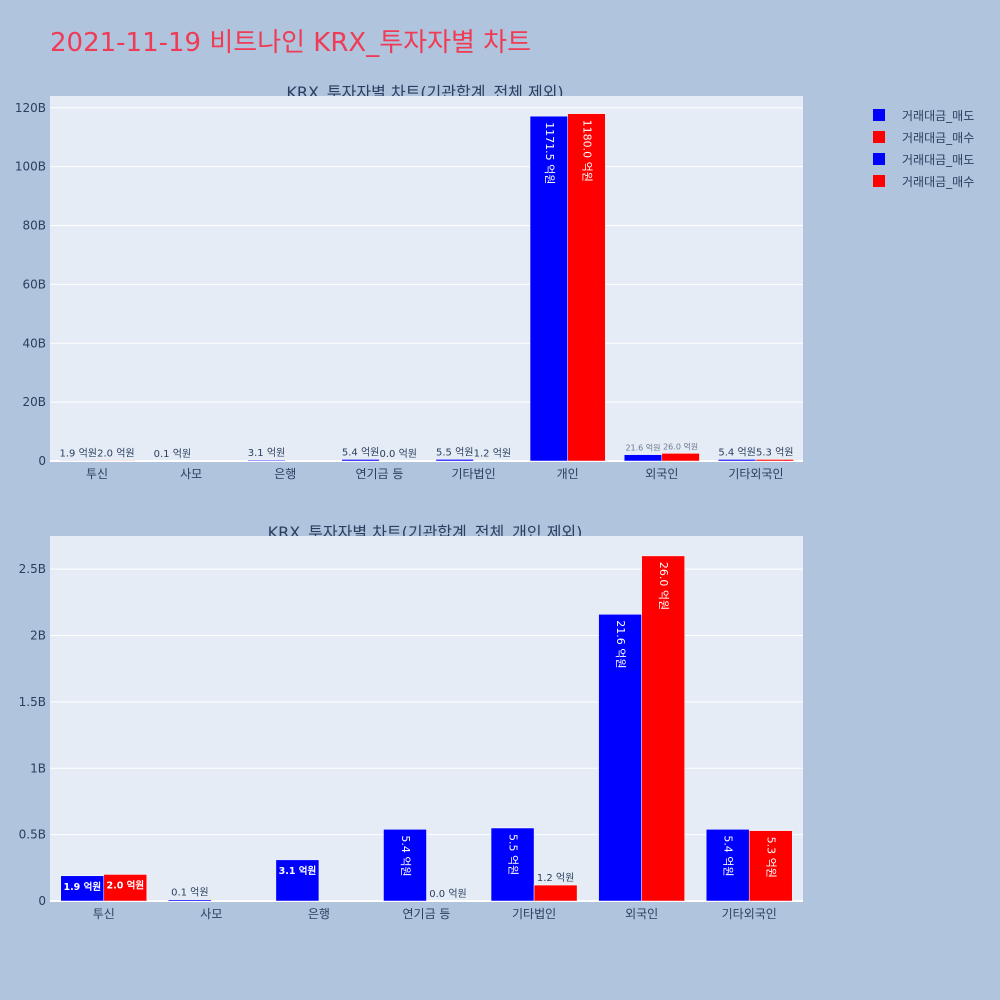  What do you see at coordinates (32, 835) in the screenshot?
I see `y-tick-label: 0.5B` at bounding box center [32, 835].